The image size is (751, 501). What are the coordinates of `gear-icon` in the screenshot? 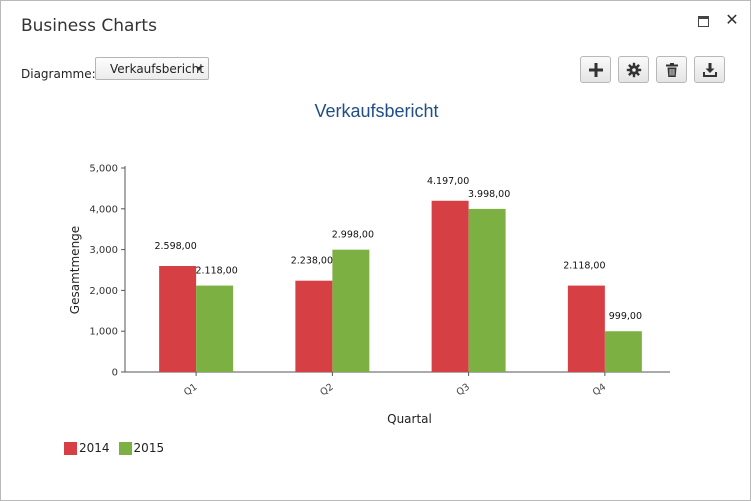 It's located at (633, 69).